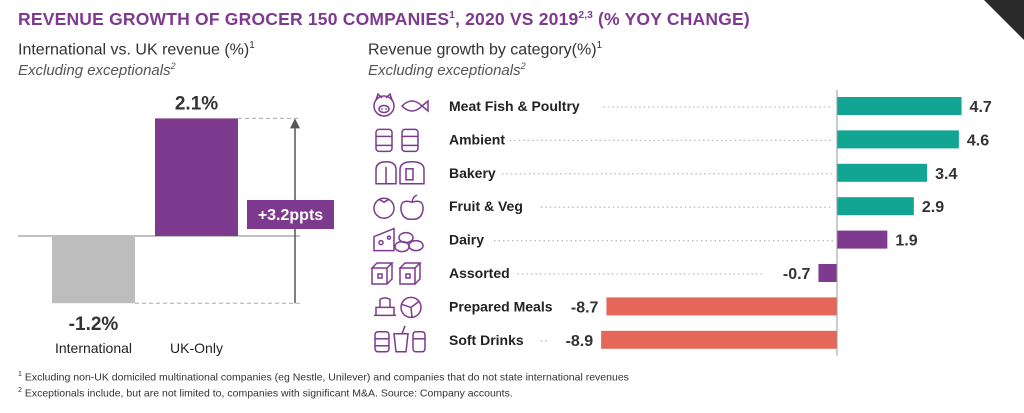 The width and height of the screenshot is (1024, 413). I want to click on category-label: UK-Only, so click(196, 348).